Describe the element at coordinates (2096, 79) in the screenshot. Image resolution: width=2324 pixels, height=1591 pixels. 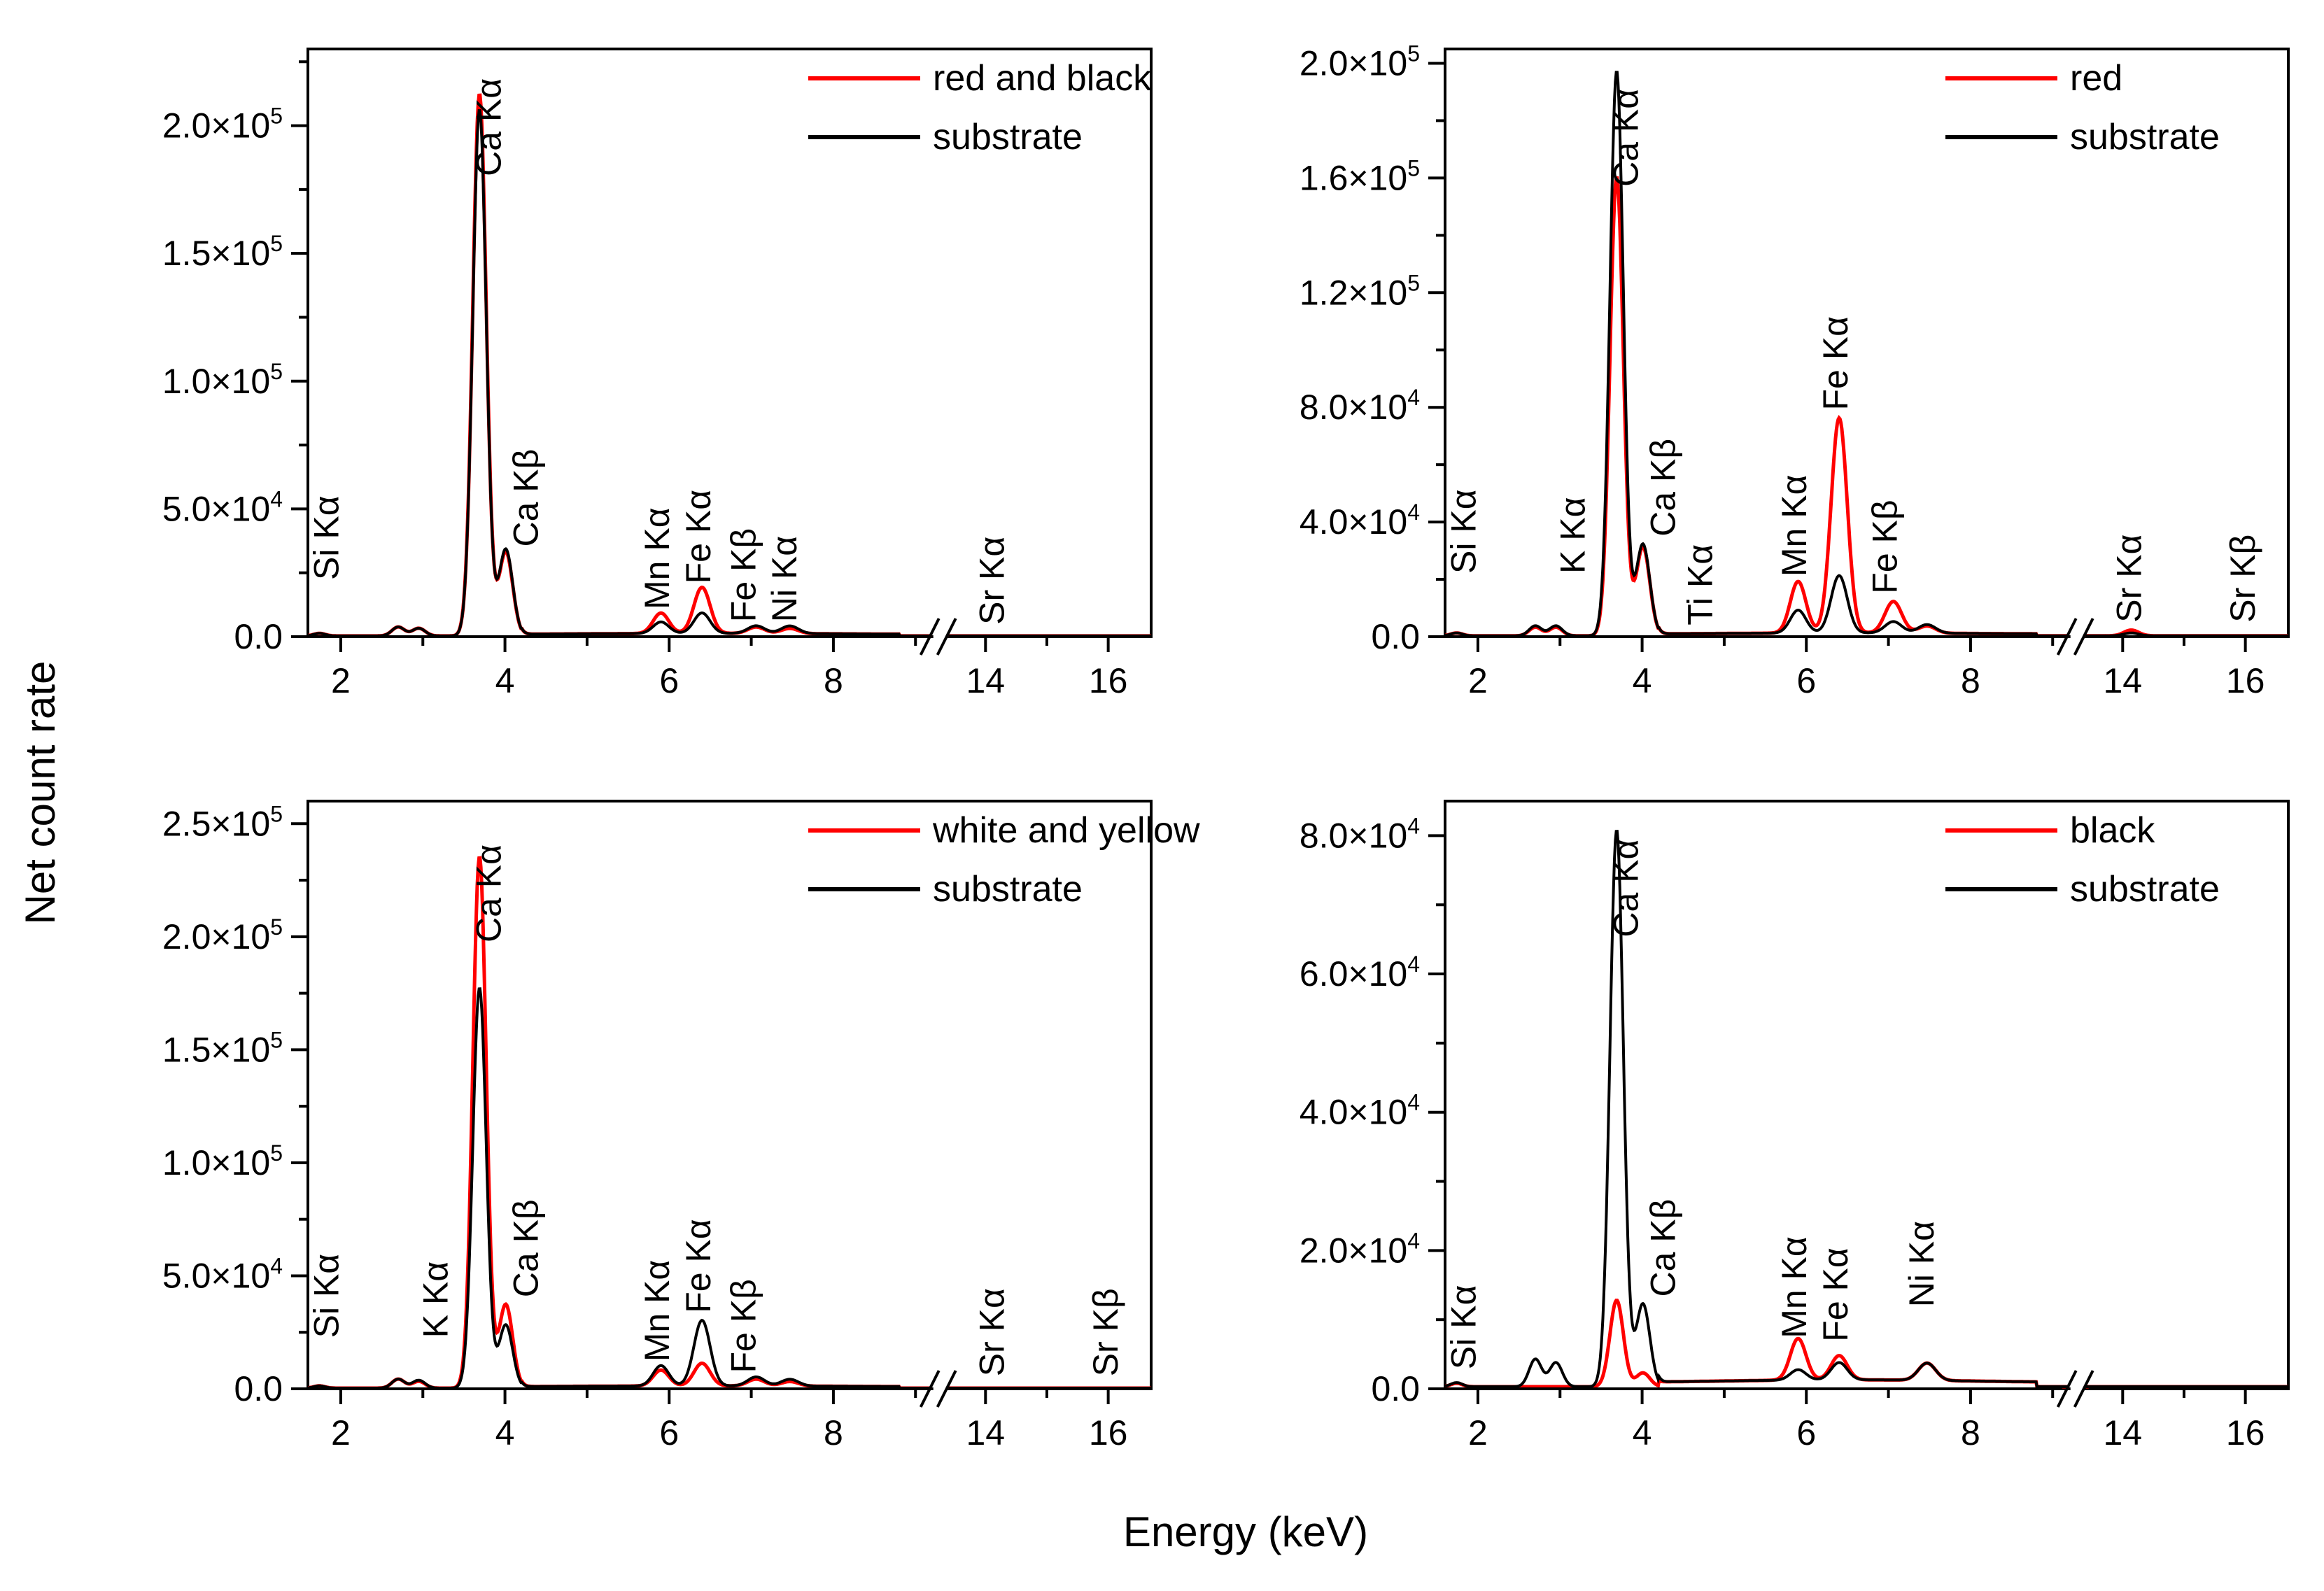
I see `legend-label: red` at that location.